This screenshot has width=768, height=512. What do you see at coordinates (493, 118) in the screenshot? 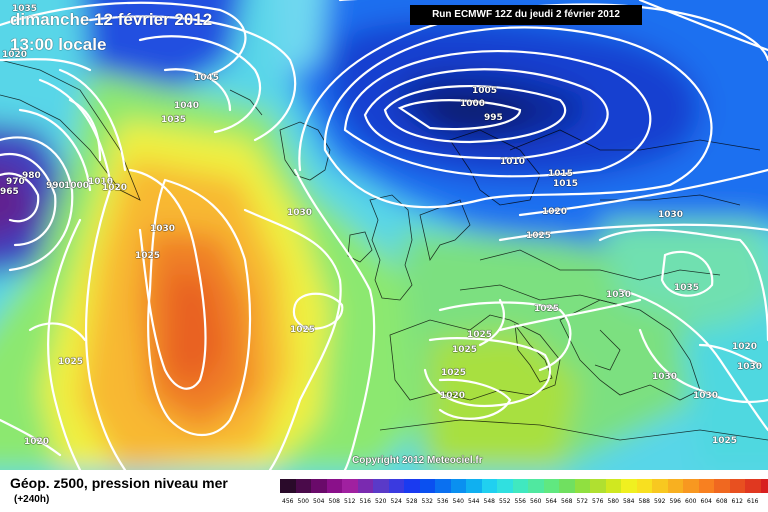
I see `isobar-label: 995` at bounding box center [493, 118].